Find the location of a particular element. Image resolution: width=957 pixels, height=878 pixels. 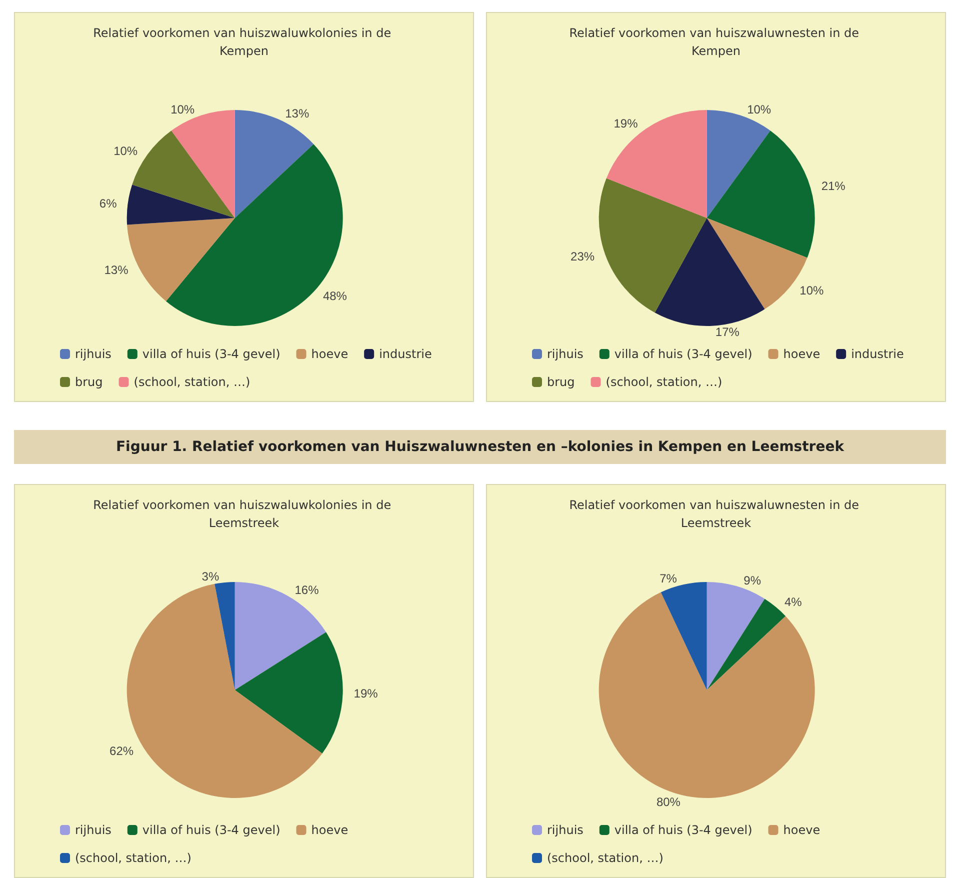

data-label: 9% is located at coordinates (753, 581).